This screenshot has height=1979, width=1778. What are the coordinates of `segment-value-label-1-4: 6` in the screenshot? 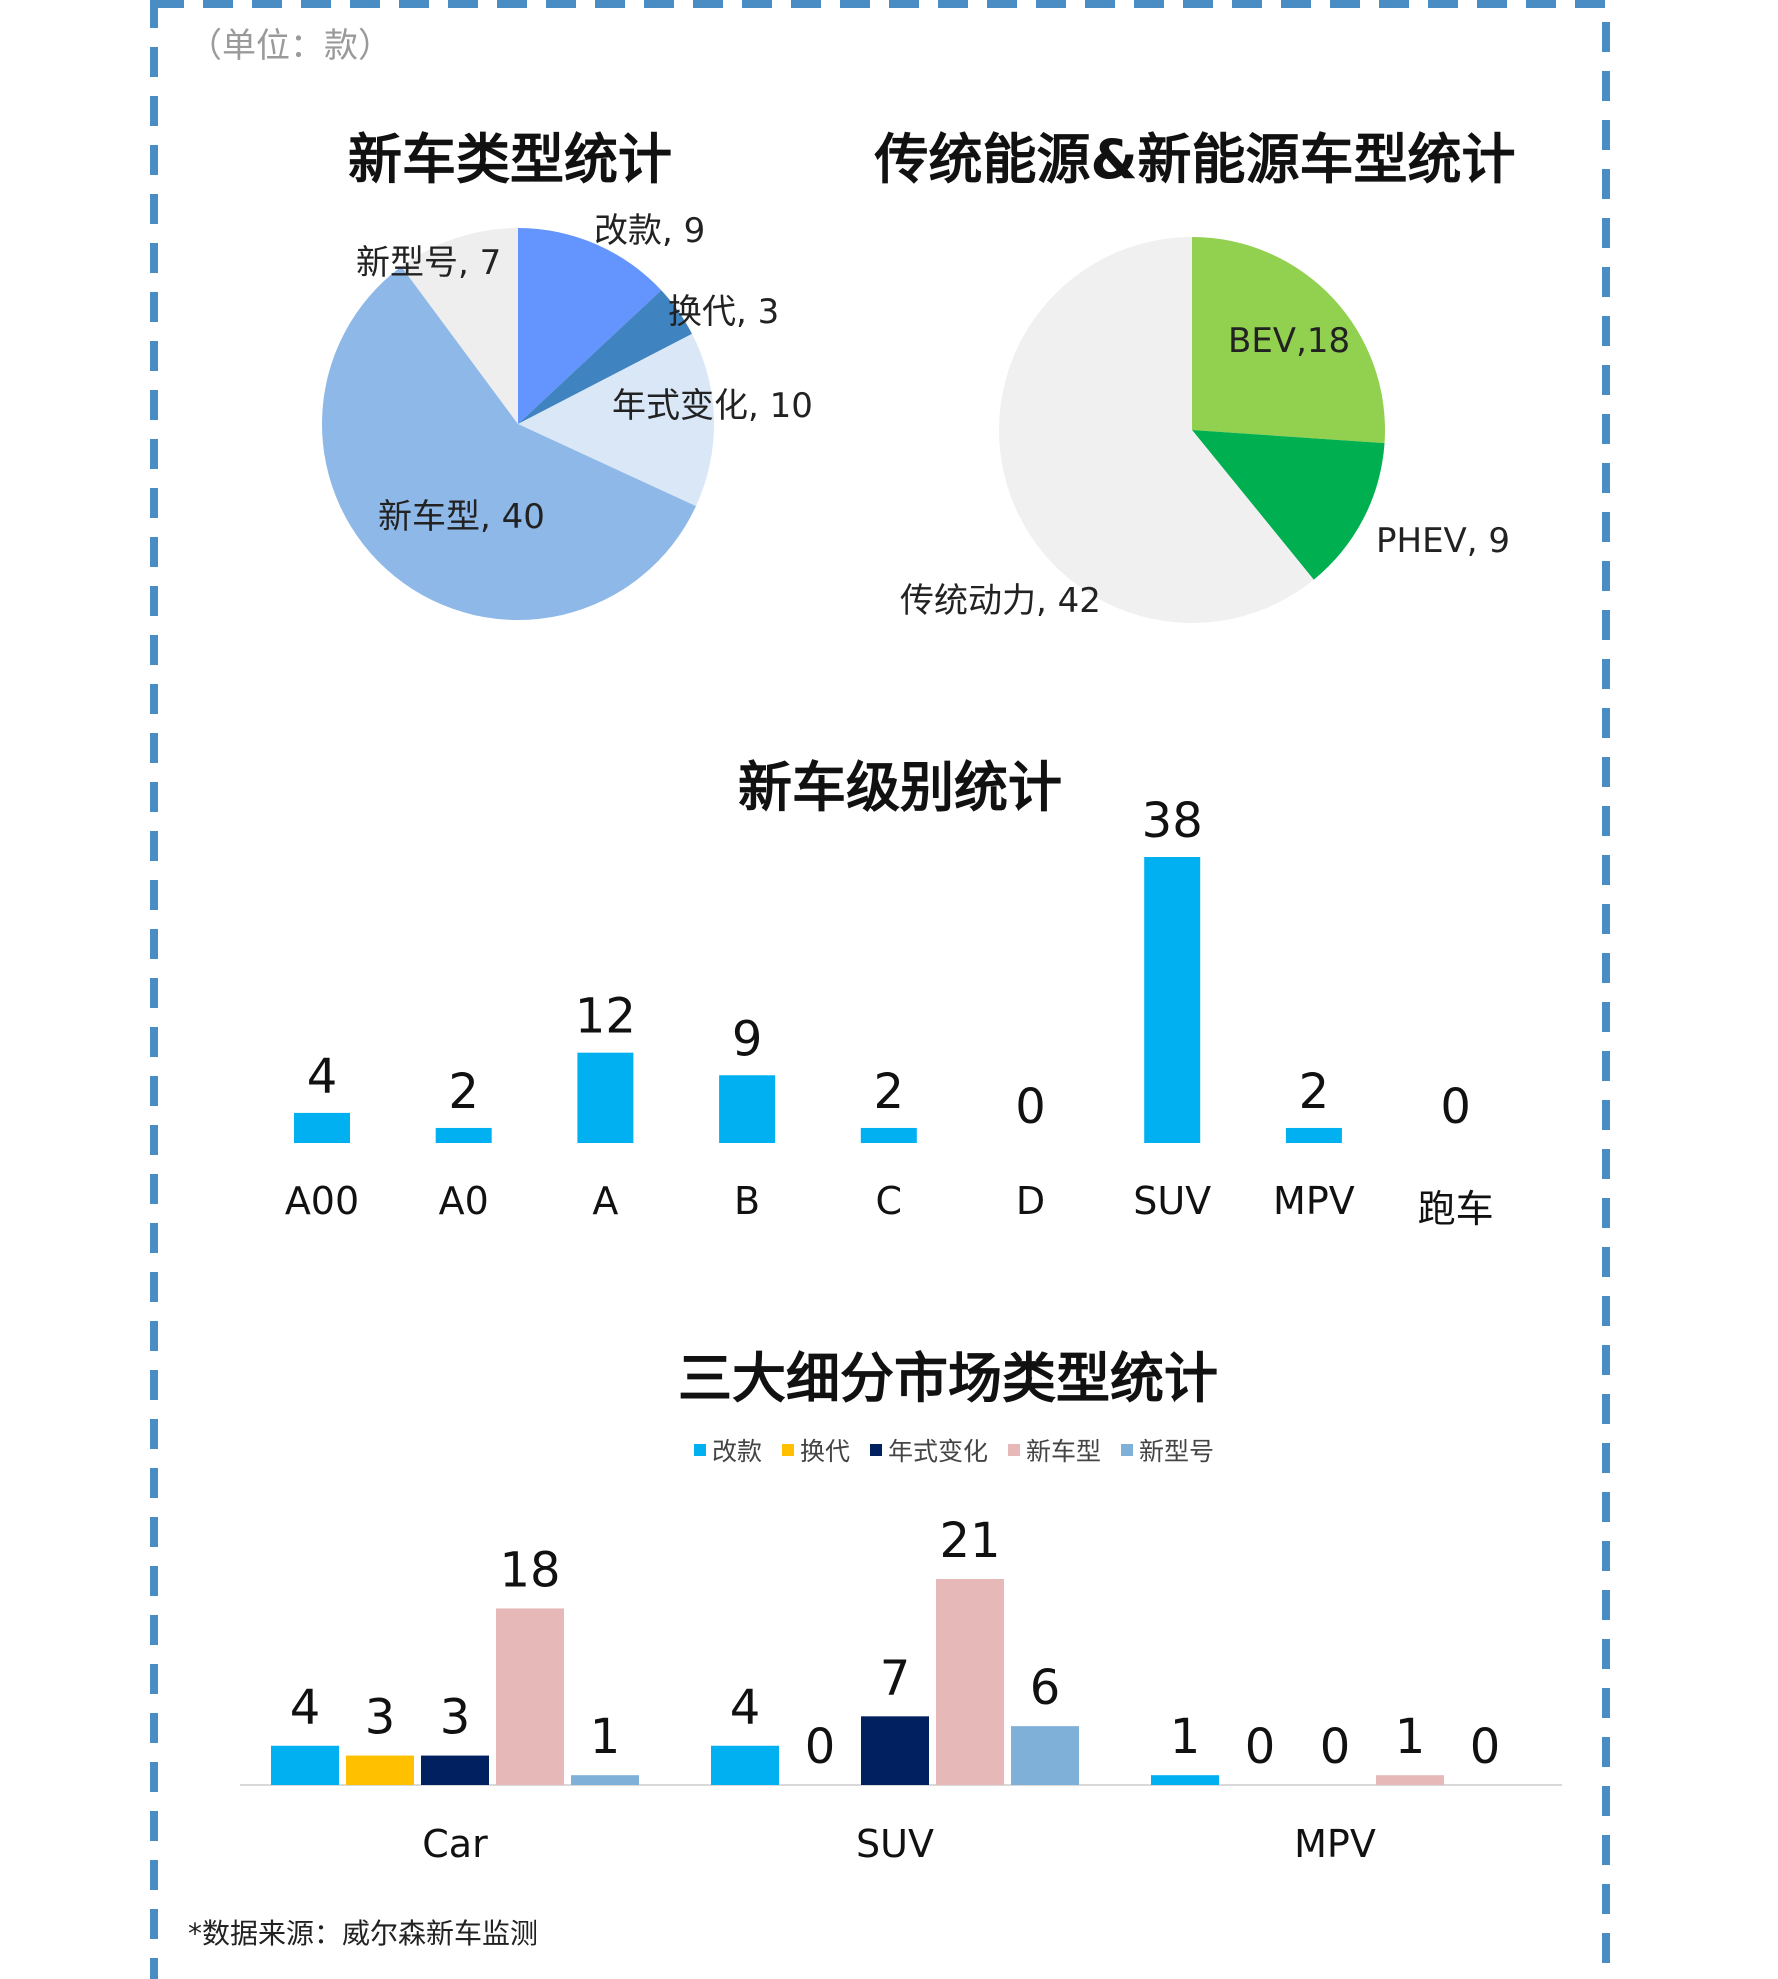 It's located at (1045, 1688).